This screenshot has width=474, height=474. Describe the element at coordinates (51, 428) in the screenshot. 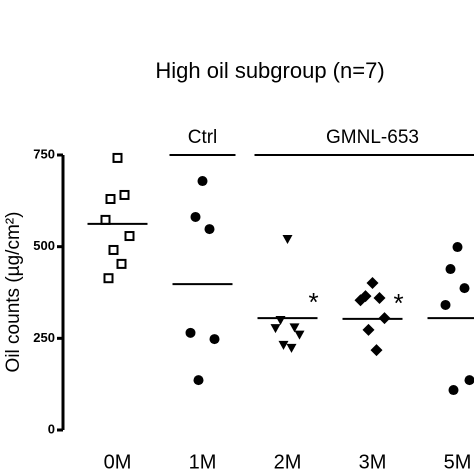

I see `y-tick-label: 0` at that location.